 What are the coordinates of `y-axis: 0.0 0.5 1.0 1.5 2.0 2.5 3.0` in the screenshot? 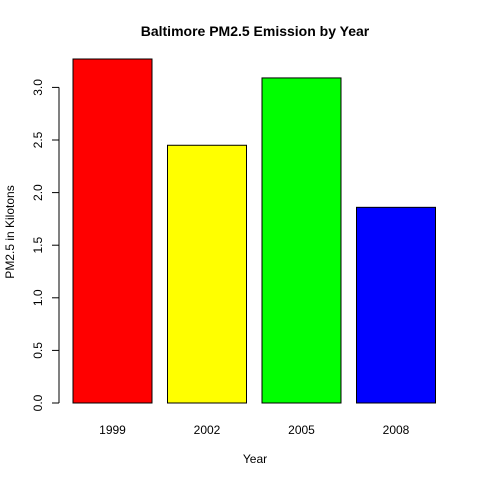 It's located at (45, 245).